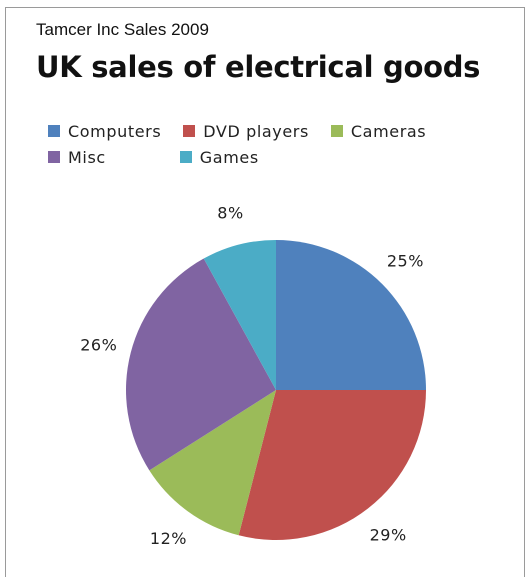 This screenshot has height=578, width=527. What do you see at coordinates (168, 538) in the screenshot?
I see `data-label-cameras: 12%` at bounding box center [168, 538].